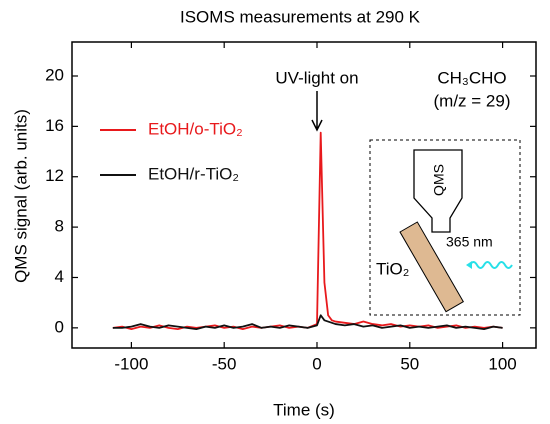 The height and width of the screenshot is (424, 550). I want to click on y-tick-label: 8, so click(59, 226).